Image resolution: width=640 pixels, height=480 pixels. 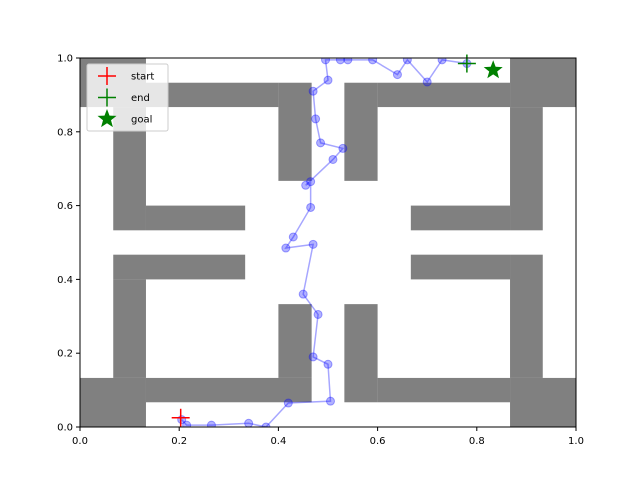 What do you see at coordinates (142, 77) in the screenshot?
I see `legend-start-label: start` at bounding box center [142, 77].